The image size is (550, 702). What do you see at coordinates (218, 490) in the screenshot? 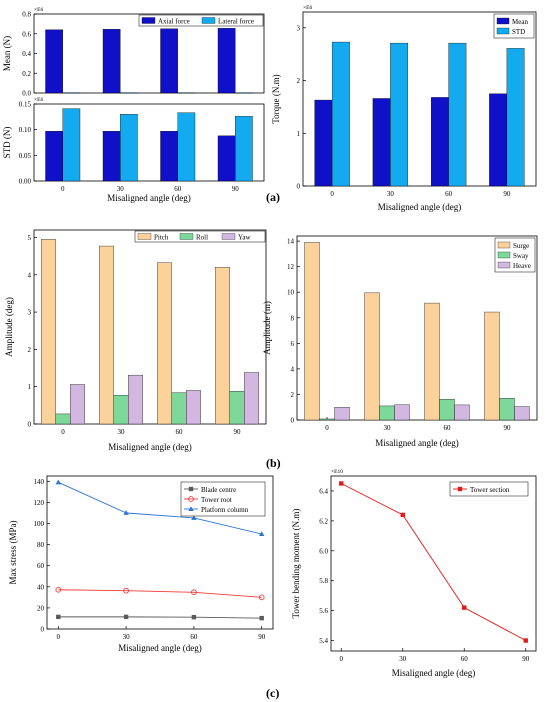
I see `legend-label: Blade centre` at bounding box center [218, 490].